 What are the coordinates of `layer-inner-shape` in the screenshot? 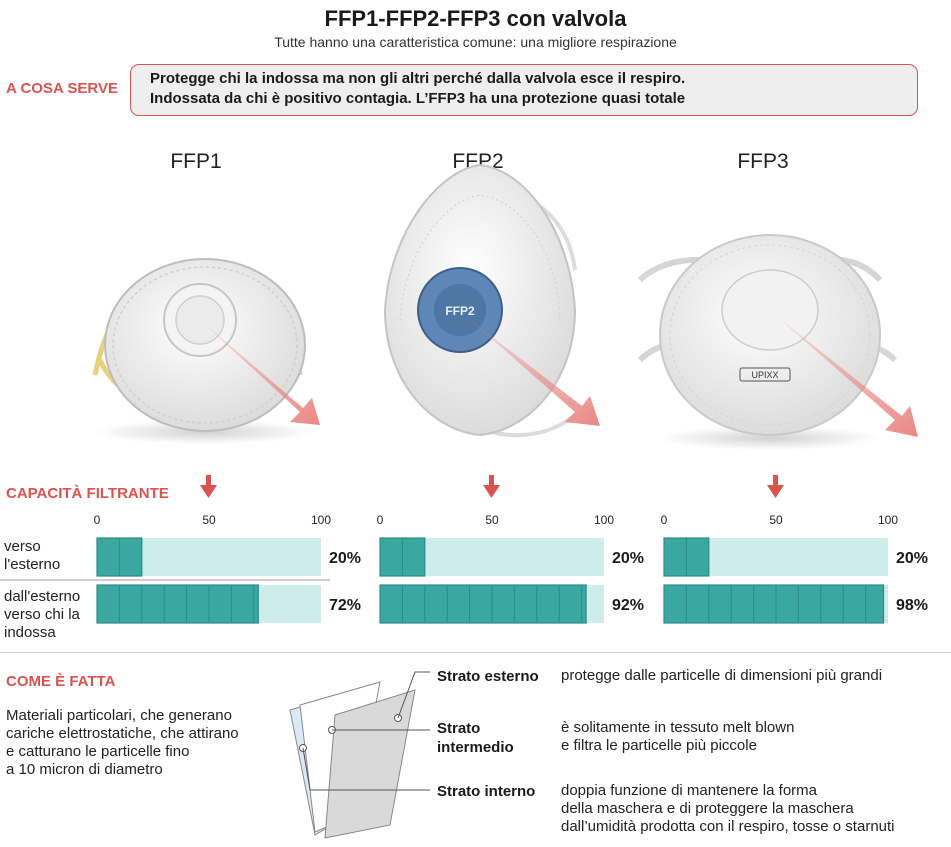 It's located at (370, 764).